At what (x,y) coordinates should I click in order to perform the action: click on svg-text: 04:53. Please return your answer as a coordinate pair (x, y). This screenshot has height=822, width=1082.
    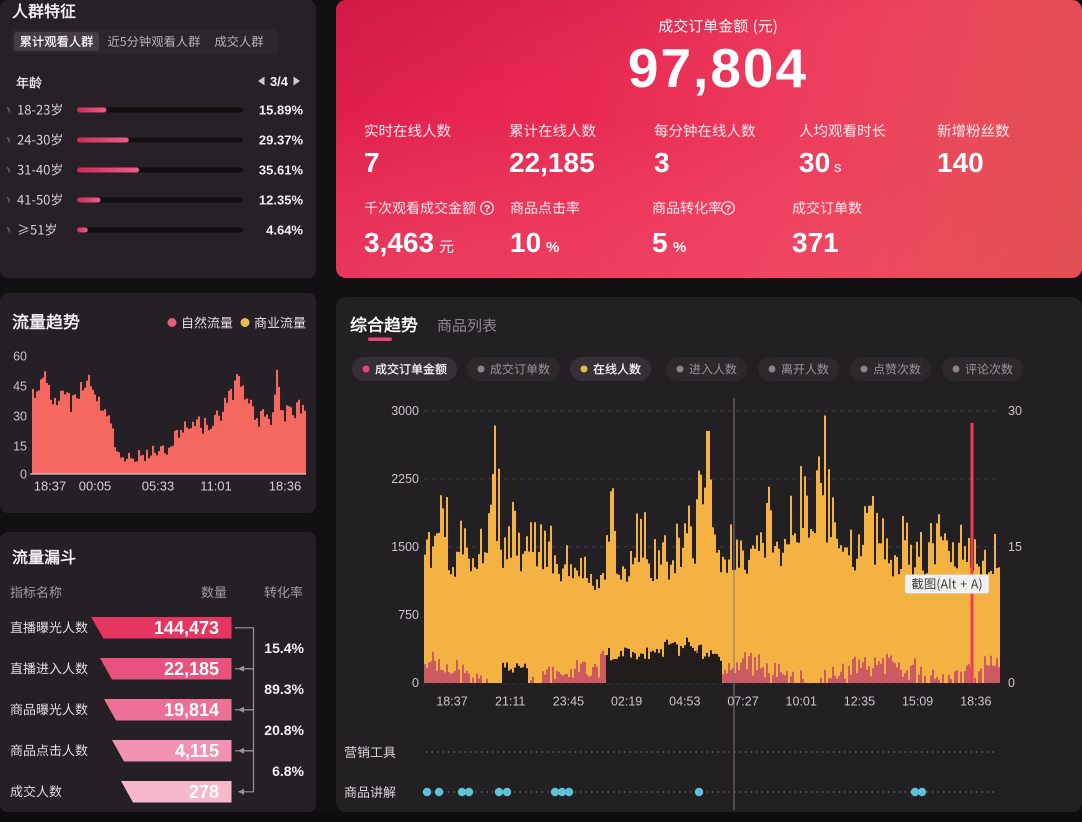
    Looking at the image, I should click on (684, 702).